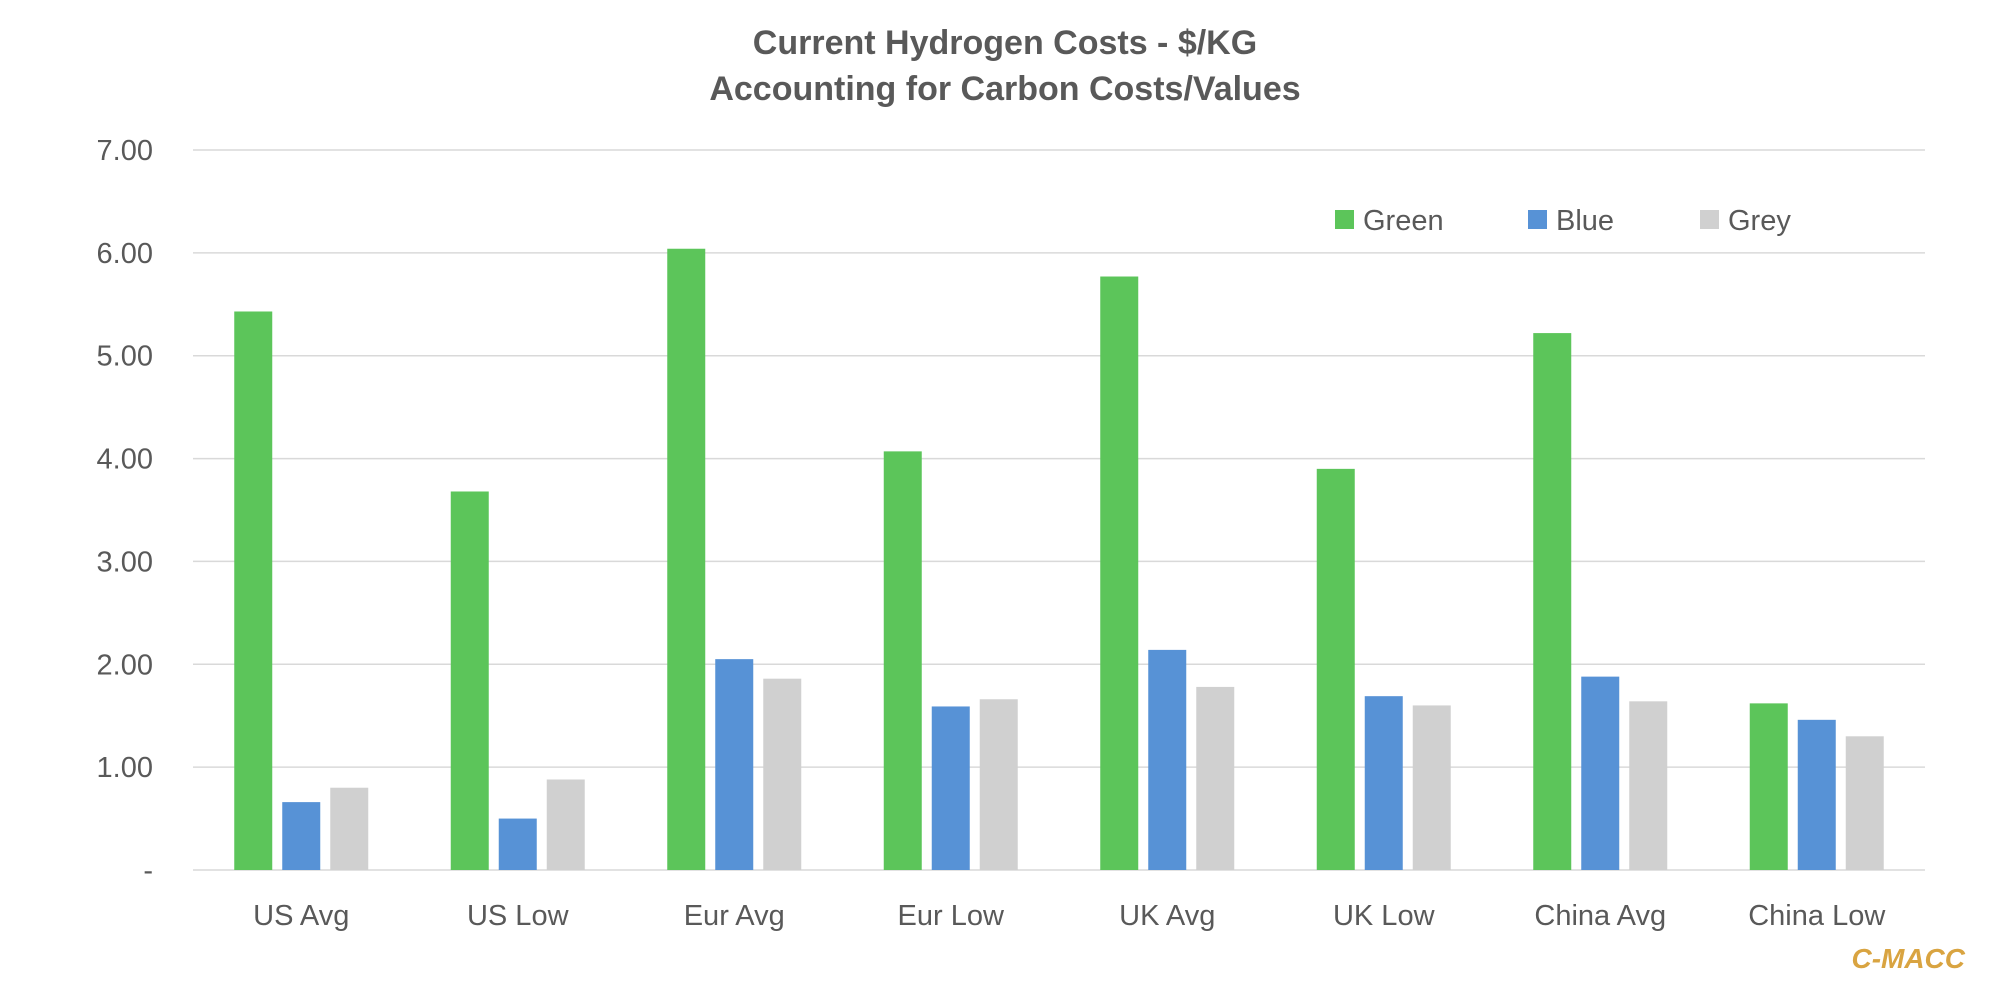  Describe the element at coordinates (1648, 785) in the screenshot. I see `bar-grey-china-avg` at that location.